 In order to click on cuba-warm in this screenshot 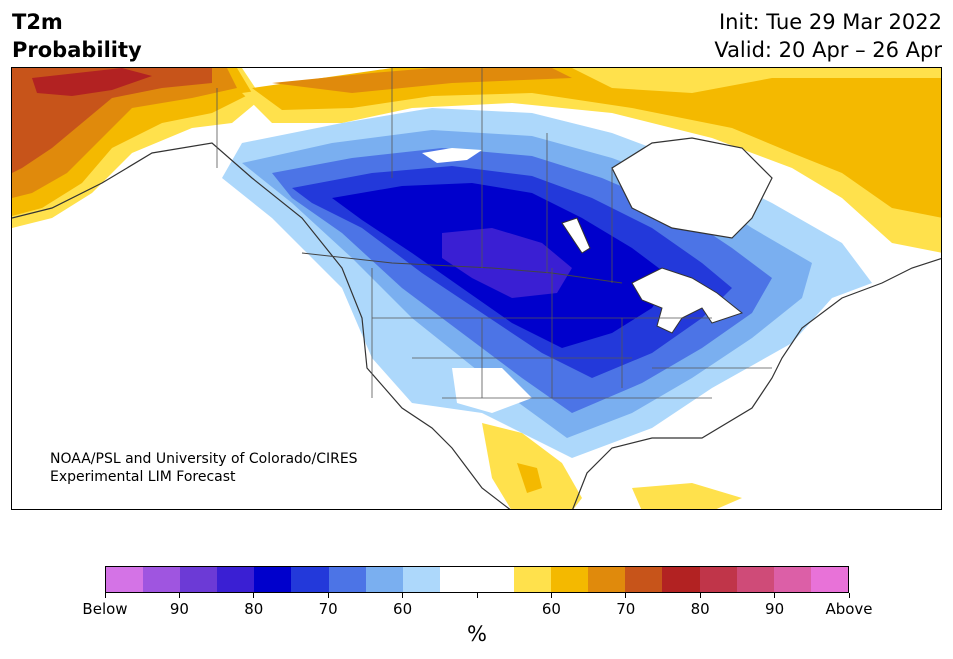, I will do `click(687, 496)`.